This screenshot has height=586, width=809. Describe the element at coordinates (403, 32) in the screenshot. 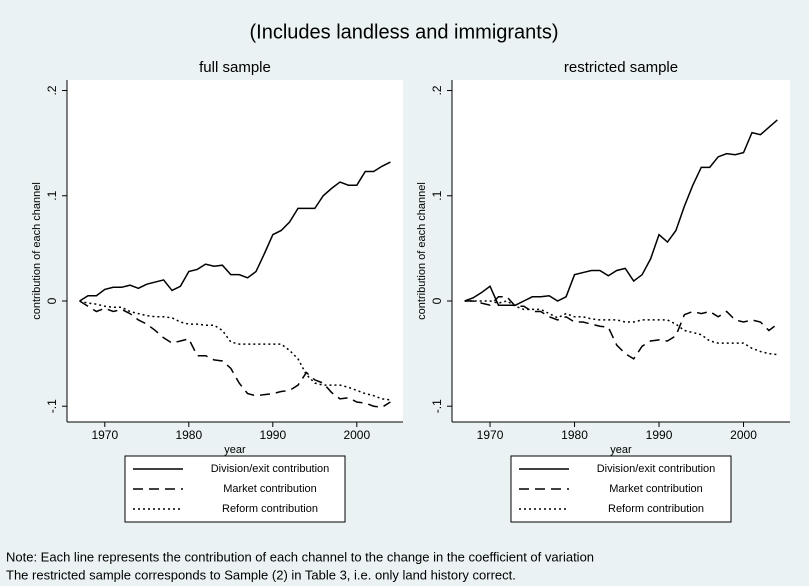

I see `page-title: (Includes landless and immigrants)` at that location.